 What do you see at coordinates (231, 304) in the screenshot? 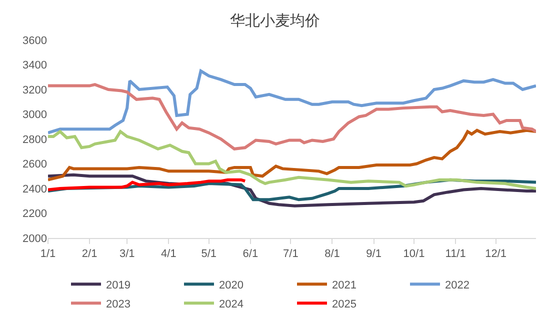
I see `legend-label: 2024` at bounding box center [231, 304].